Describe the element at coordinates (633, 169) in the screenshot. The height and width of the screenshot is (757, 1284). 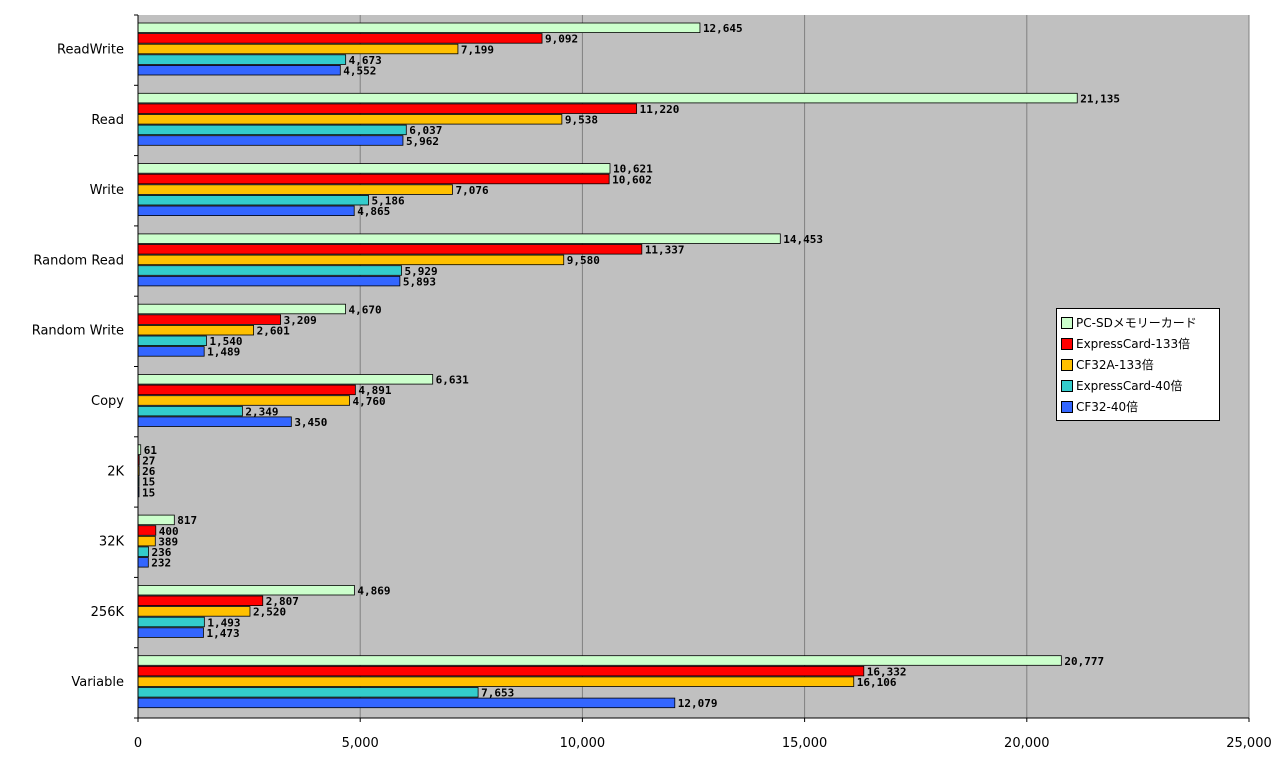
I see `data-label: 10,621` at that location.